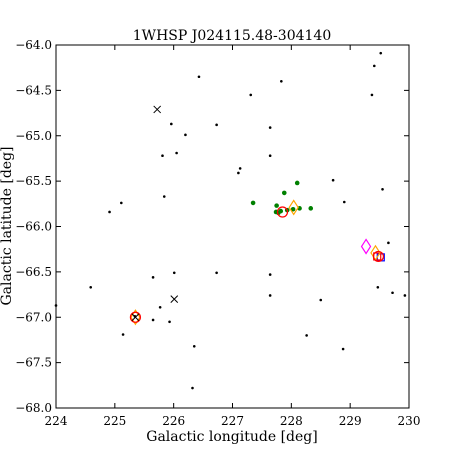  I want to click on y-tick-label: −64.5, so click(33, 90).